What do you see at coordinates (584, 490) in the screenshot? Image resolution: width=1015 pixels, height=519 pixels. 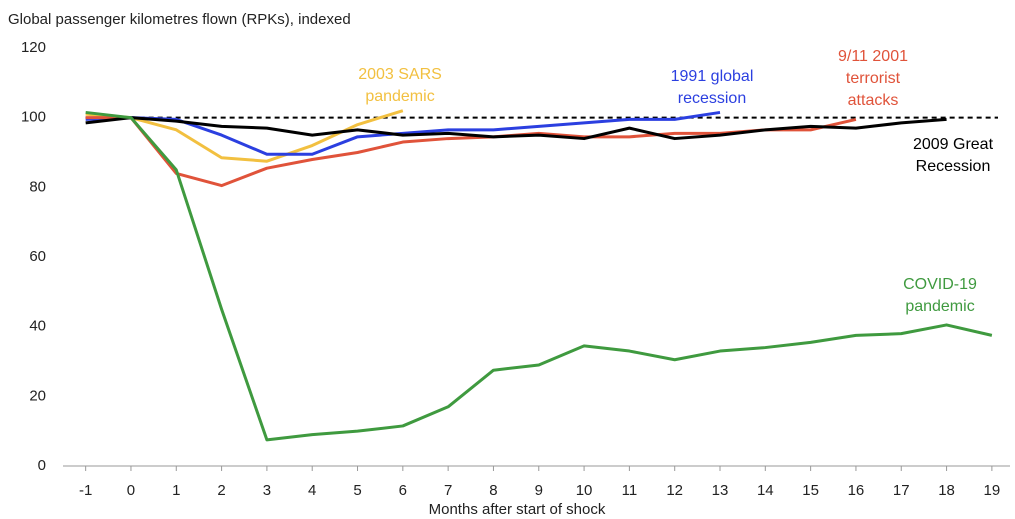 I see `x-tick-label: 10` at bounding box center [584, 490].